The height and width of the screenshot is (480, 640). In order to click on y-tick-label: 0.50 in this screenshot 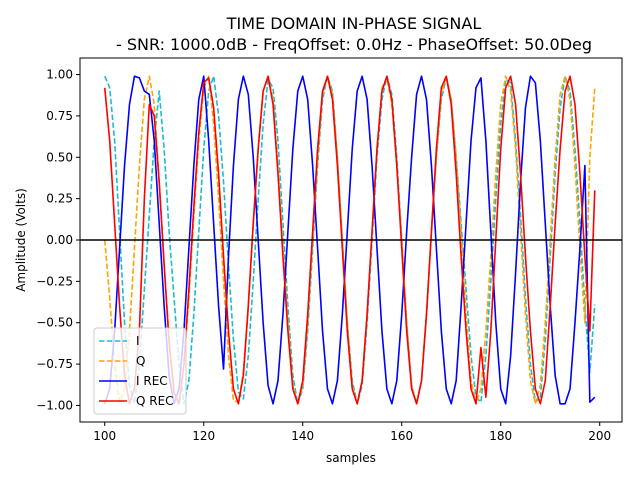, I will do `click(59, 157)`.